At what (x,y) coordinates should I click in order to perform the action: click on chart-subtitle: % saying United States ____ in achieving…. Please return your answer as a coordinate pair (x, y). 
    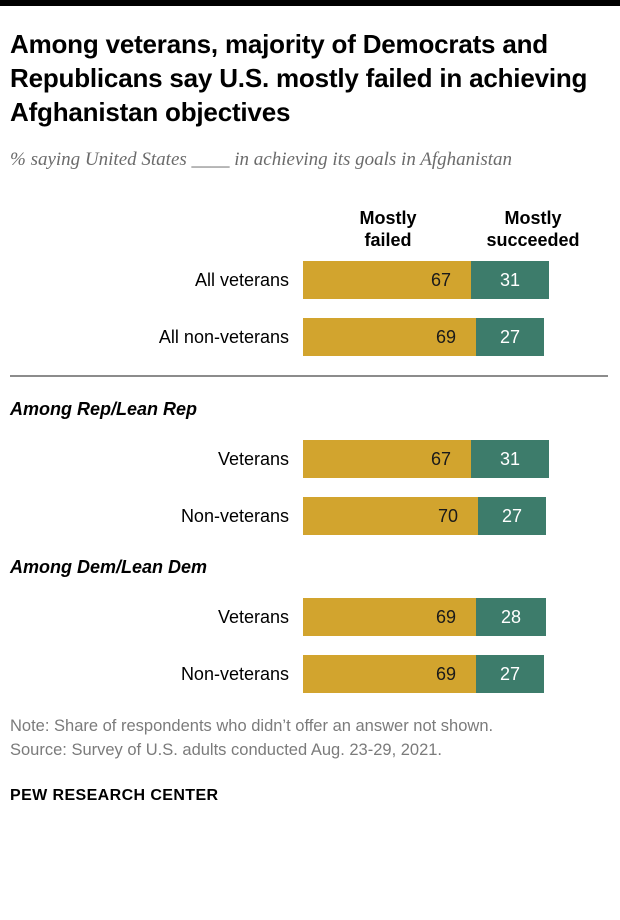
    Looking at the image, I should click on (261, 160).